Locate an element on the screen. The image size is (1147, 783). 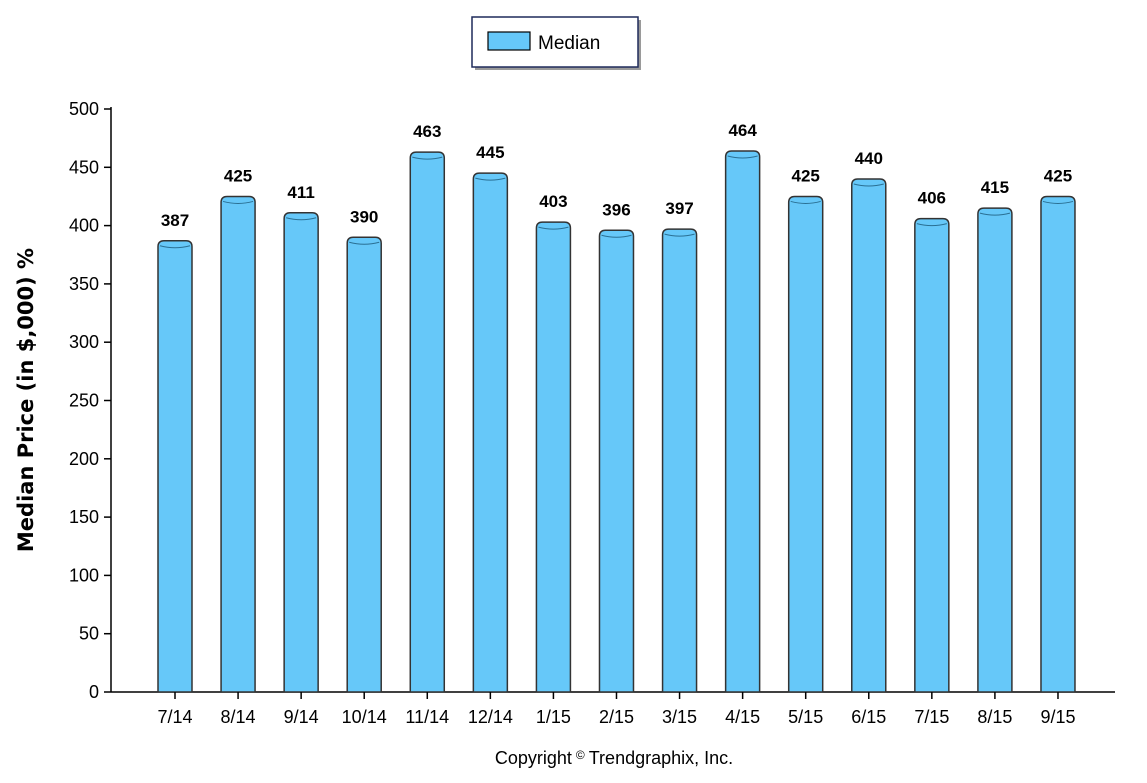
copyright: Copyright © Trendgraphix, Inc. is located at coordinates (614, 758).